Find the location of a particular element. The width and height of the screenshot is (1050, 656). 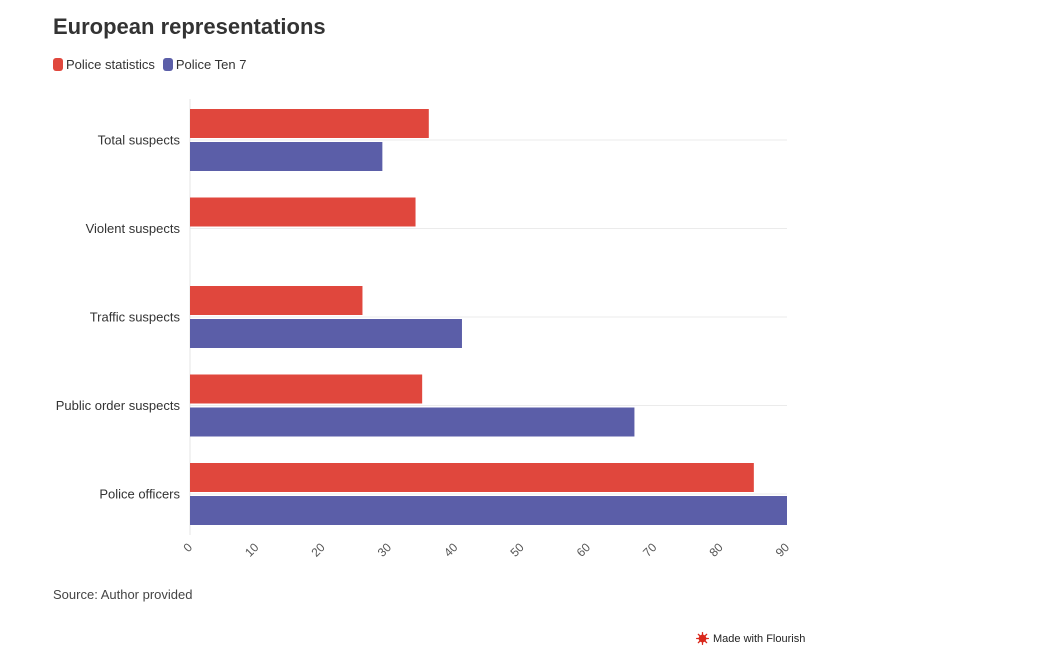

flourish-credit: Made with Flourish is located at coordinates (750, 638).